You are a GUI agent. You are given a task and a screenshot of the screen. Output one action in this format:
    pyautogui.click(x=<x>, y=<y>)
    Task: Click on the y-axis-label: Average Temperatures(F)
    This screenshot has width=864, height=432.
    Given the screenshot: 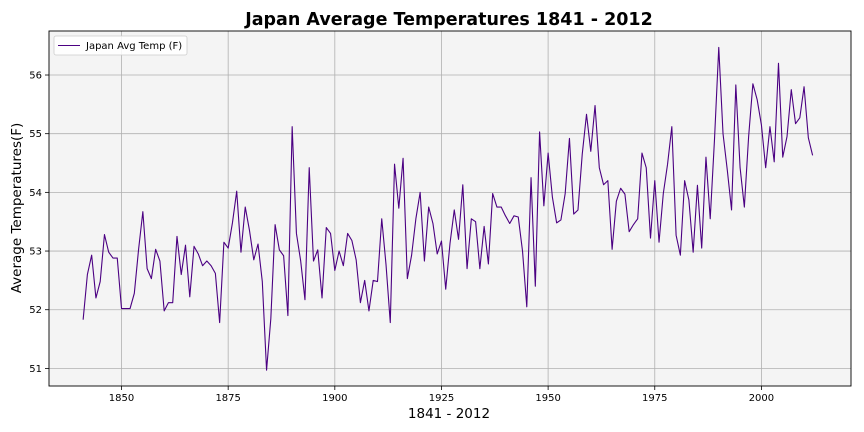 What is the action you would take?
    pyautogui.click(x=17, y=208)
    